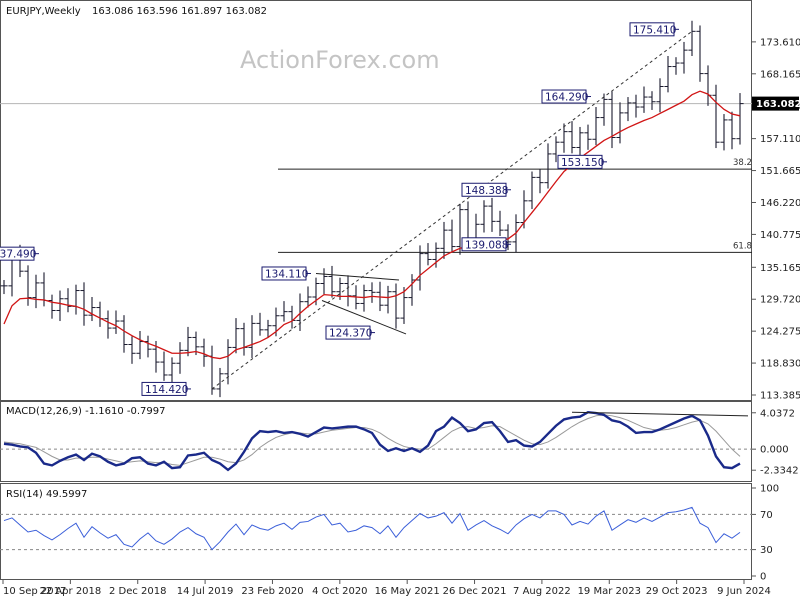 The height and width of the screenshot is (600, 800). What do you see at coordinates (744, 591) in the screenshot?
I see `time-tick-label: 9 Jun 2024` at bounding box center [744, 591].